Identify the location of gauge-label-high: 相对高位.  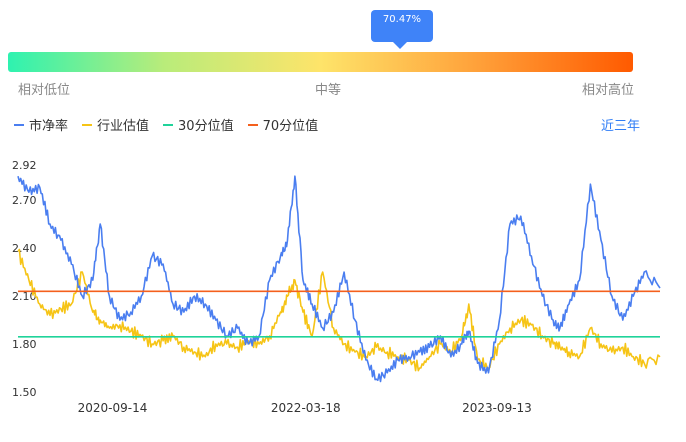
(608, 90).